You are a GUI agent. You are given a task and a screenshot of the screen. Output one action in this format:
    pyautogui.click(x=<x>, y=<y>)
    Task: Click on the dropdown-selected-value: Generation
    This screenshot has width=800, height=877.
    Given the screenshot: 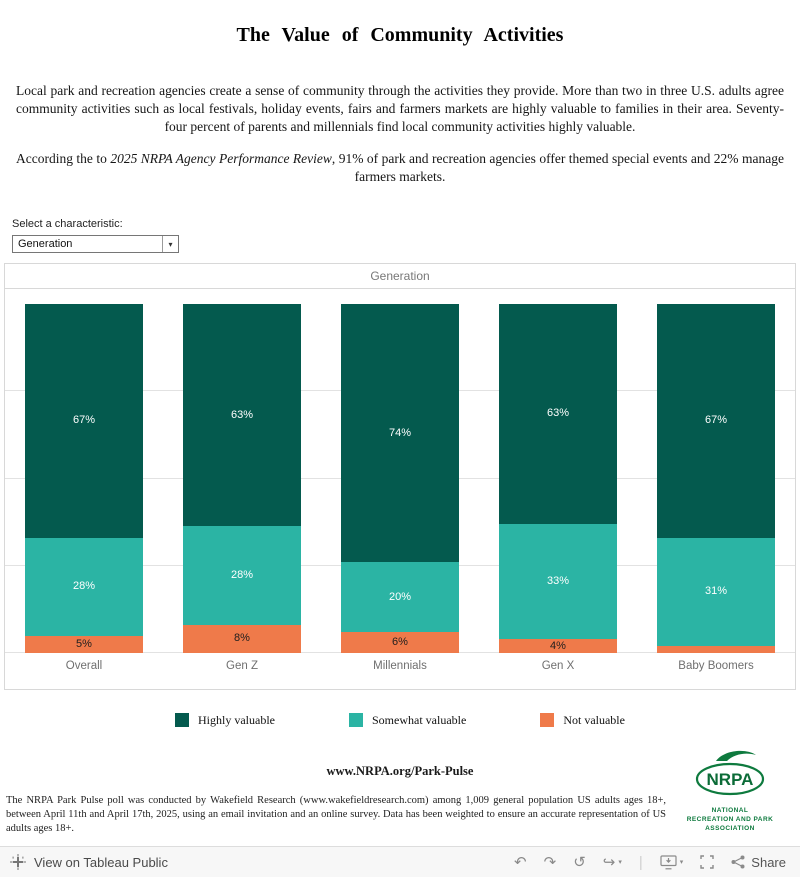 What is the action you would take?
    pyautogui.click(x=45, y=244)
    